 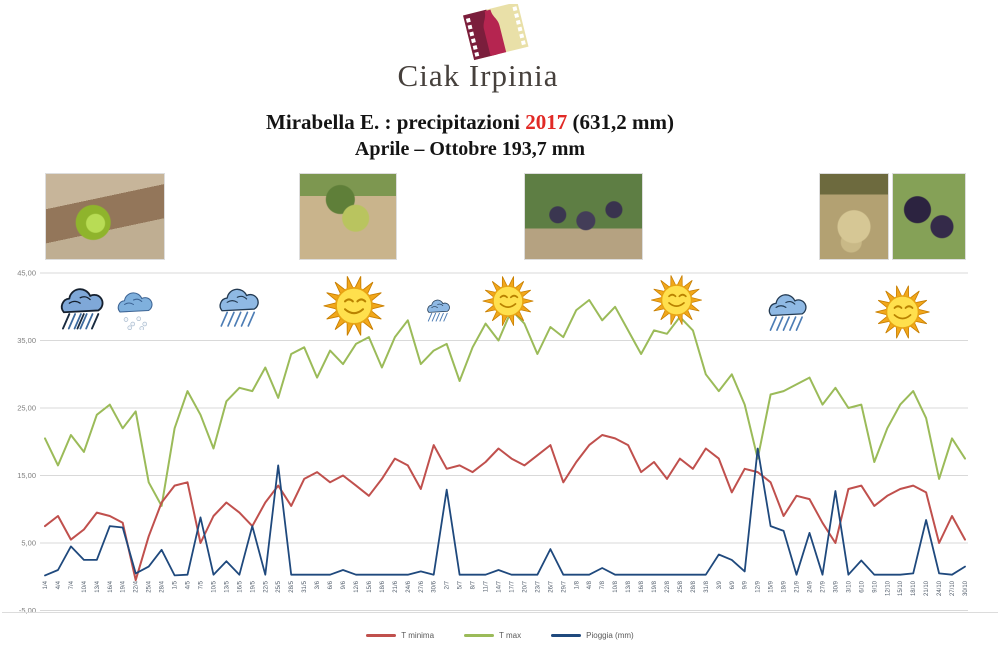 I want to click on x-axis-tick-label: 25/8, so click(x=681, y=586).